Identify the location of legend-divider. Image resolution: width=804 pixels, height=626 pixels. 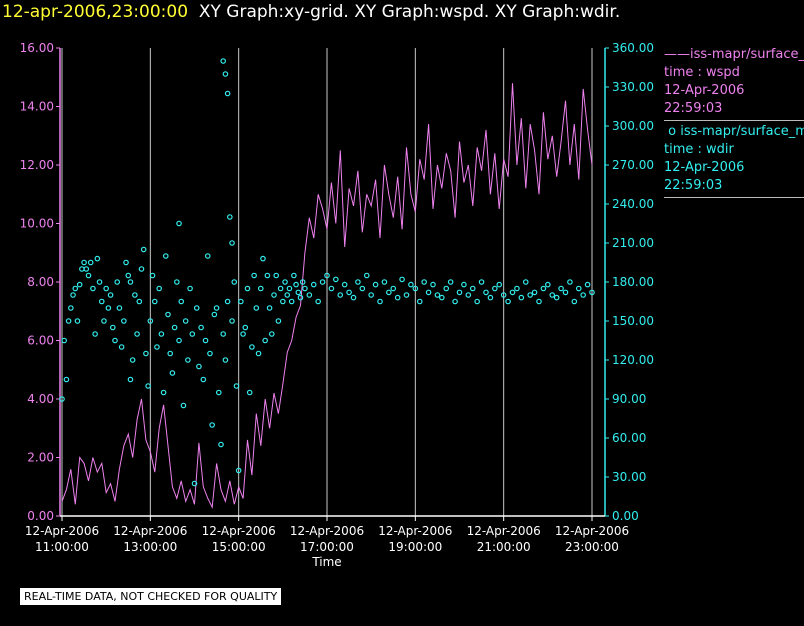
(734, 120).